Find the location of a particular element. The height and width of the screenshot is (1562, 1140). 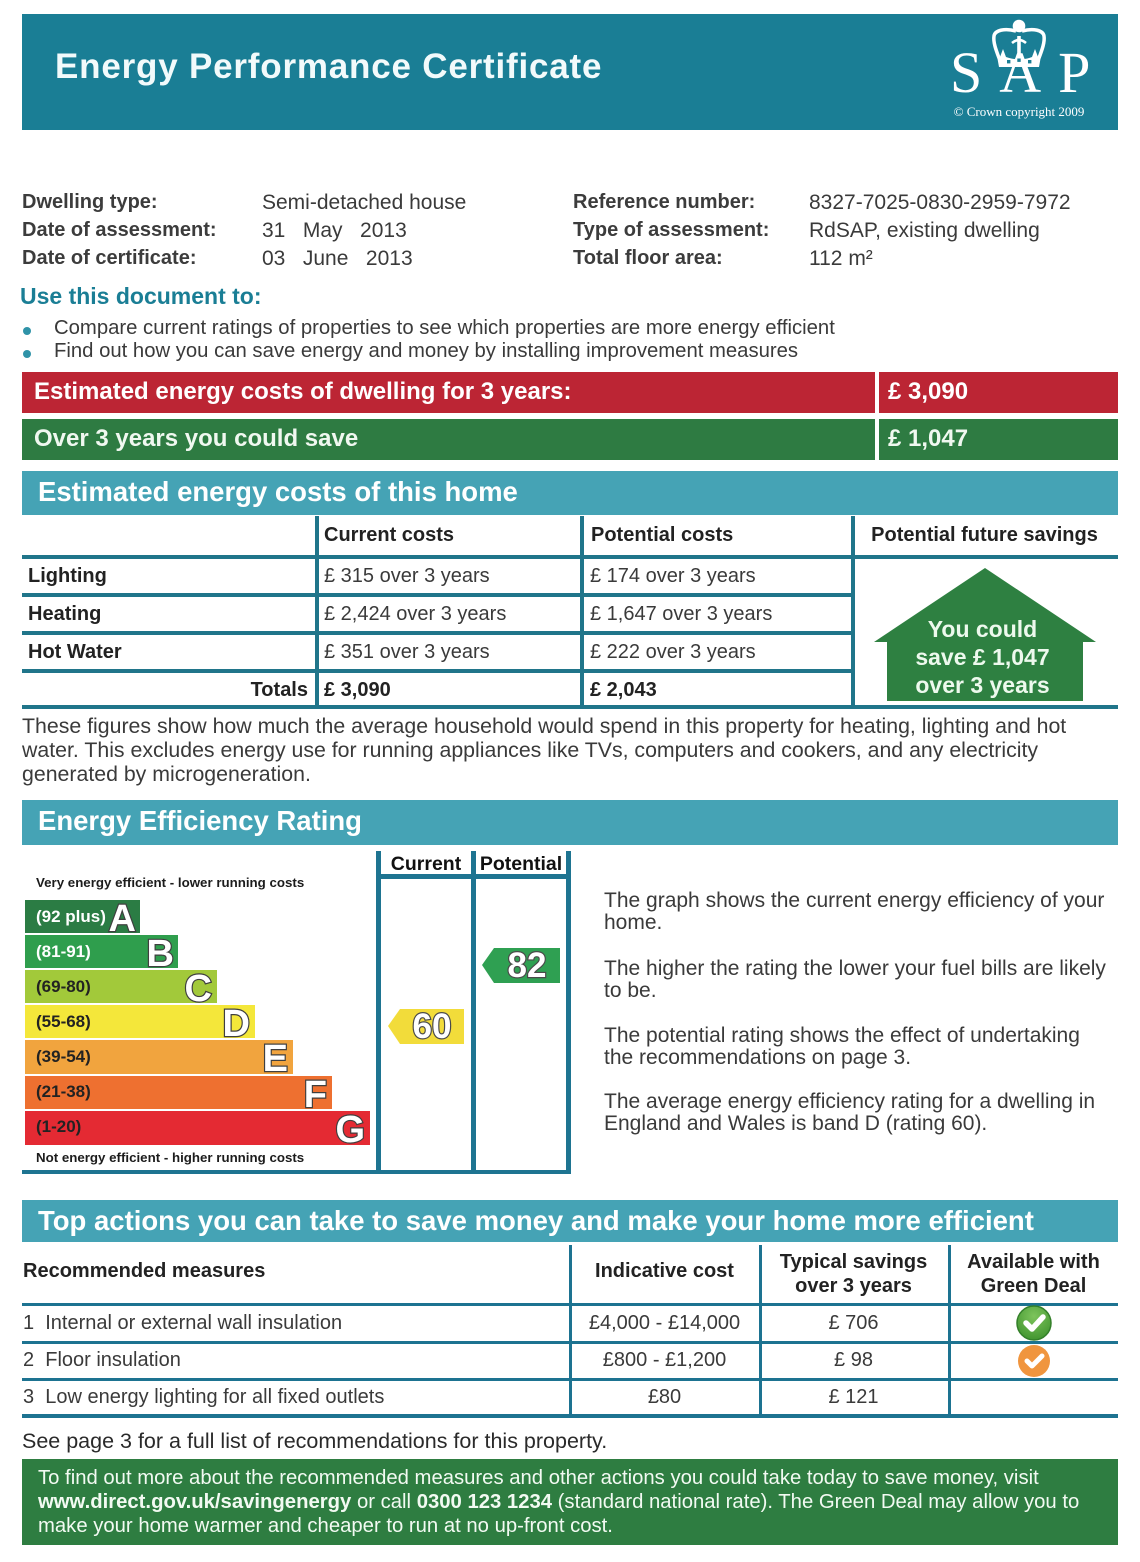

svg-text: (92 plus) is located at coordinates (71, 916).